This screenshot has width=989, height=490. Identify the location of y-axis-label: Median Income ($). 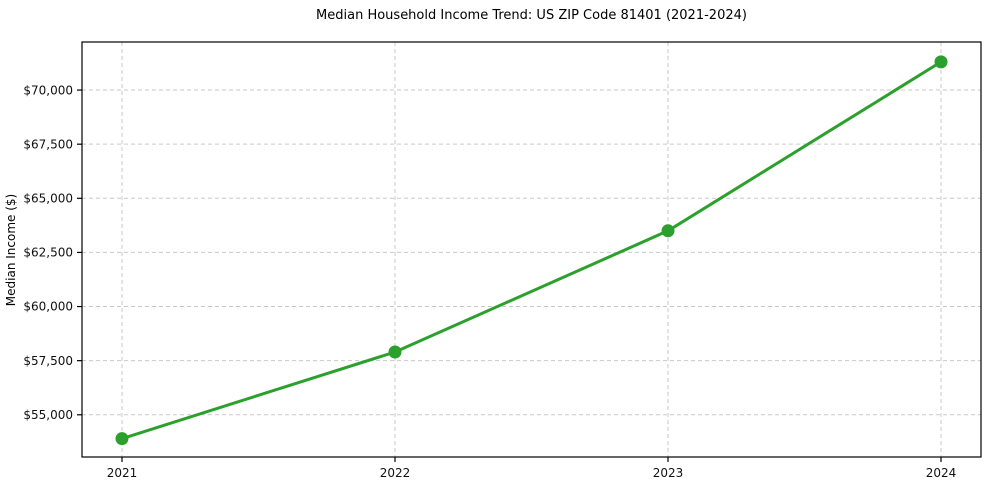
(11, 250).